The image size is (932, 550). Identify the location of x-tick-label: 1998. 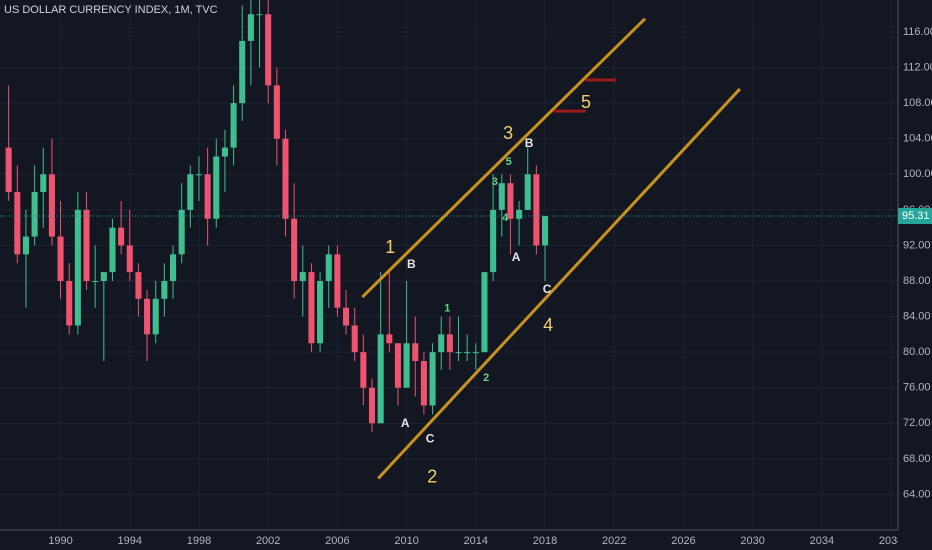
(199, 541).